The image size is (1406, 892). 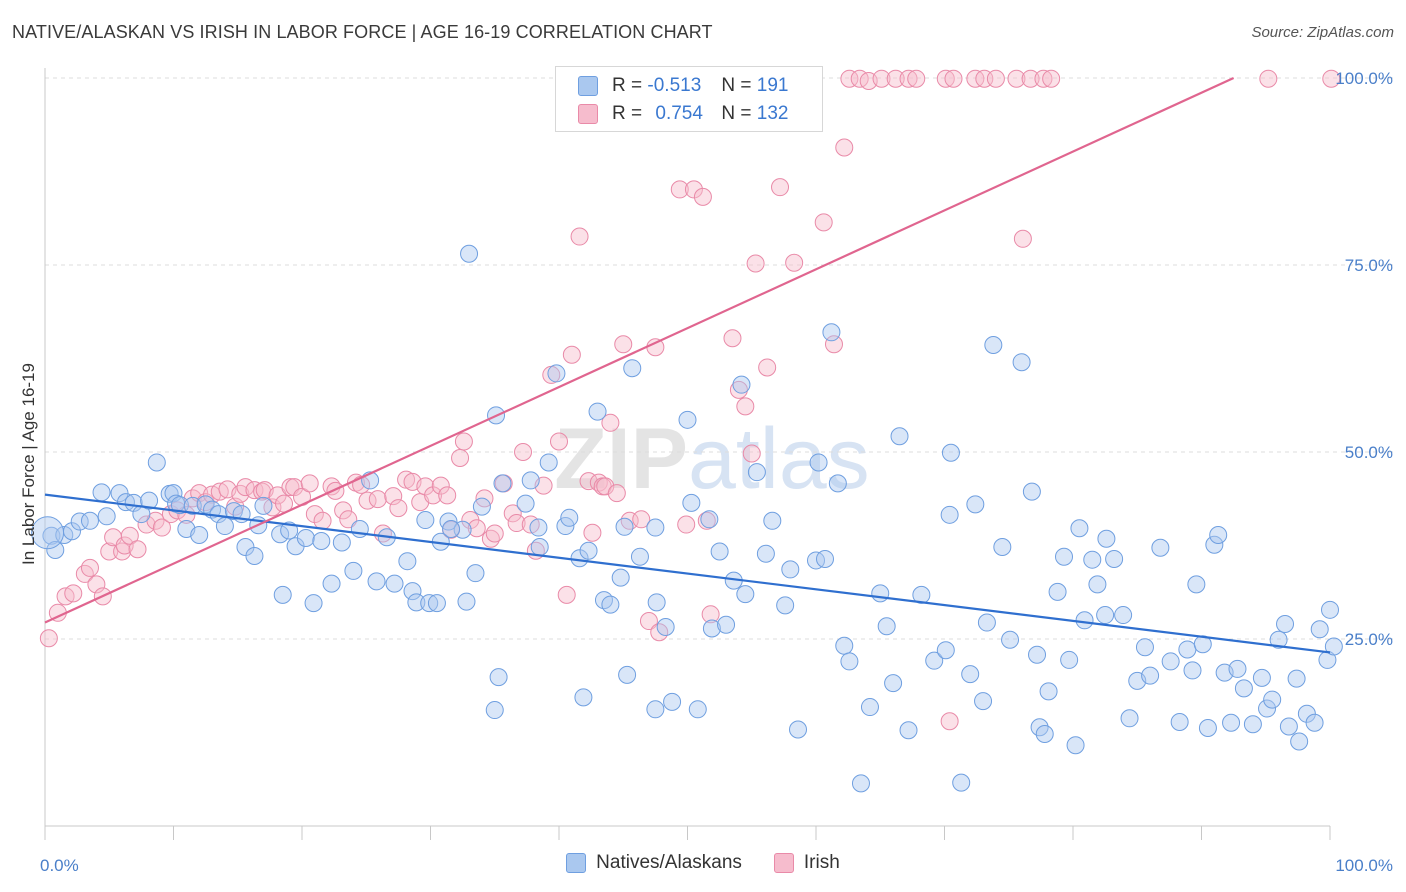 What do you see at coordinates (689, 99) in the screenshot?
I see `correlation-legend: R = -0.513 N = 191 R = 0.754 N = 132` at bounding box center [689, 99].